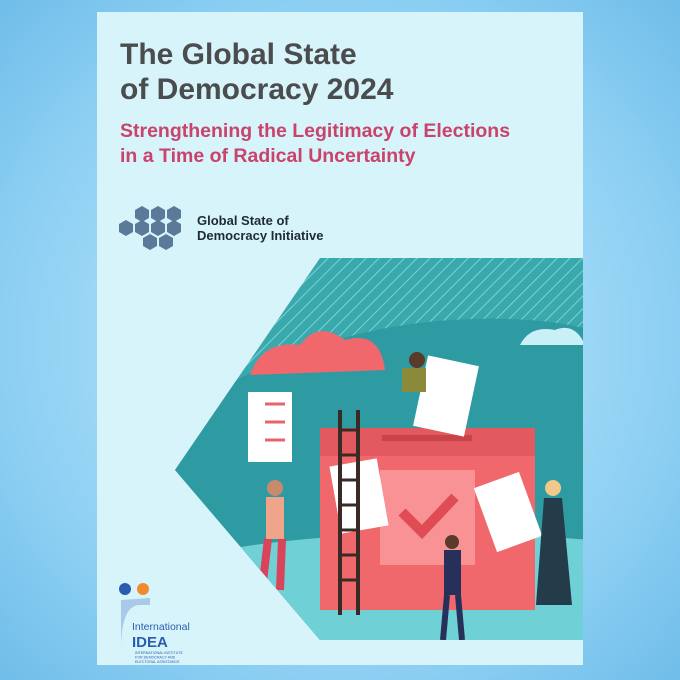  What do you see at coordinates (161, 627) in the screenshot?
I see `publisher-line: International` at bounding box center [161, 627].